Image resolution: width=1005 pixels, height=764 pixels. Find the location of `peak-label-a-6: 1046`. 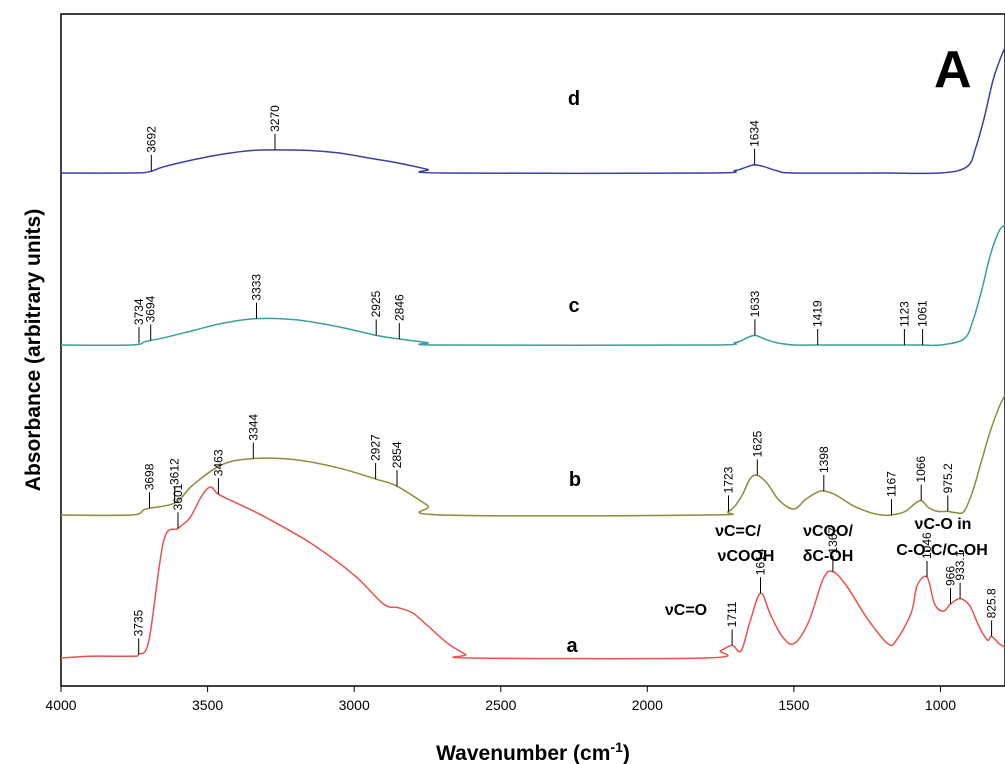

peak-label-a-6: 1046 is located at coordinates (927, 545).